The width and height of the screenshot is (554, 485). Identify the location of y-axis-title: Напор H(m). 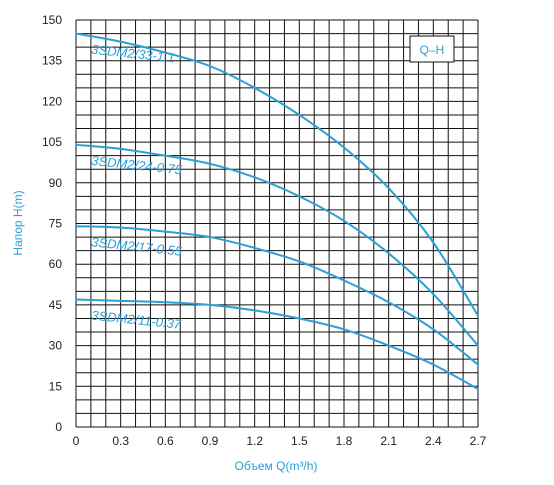
(18, 222).